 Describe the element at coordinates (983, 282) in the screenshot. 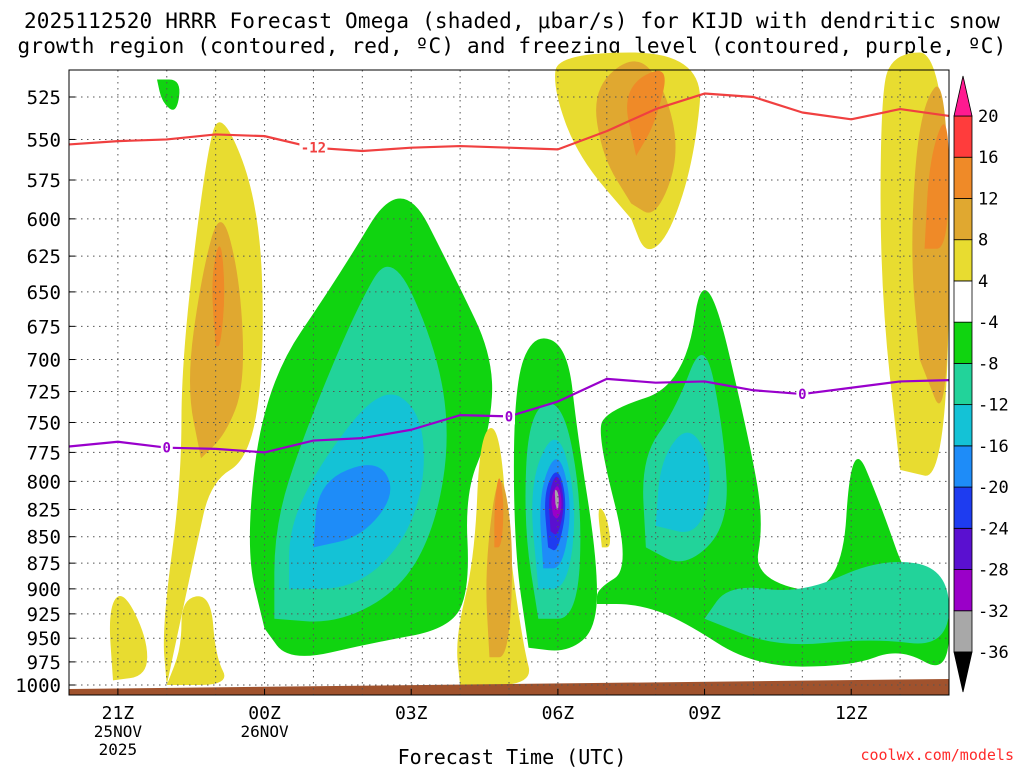

I see `colorbar-label: 4` at that location.